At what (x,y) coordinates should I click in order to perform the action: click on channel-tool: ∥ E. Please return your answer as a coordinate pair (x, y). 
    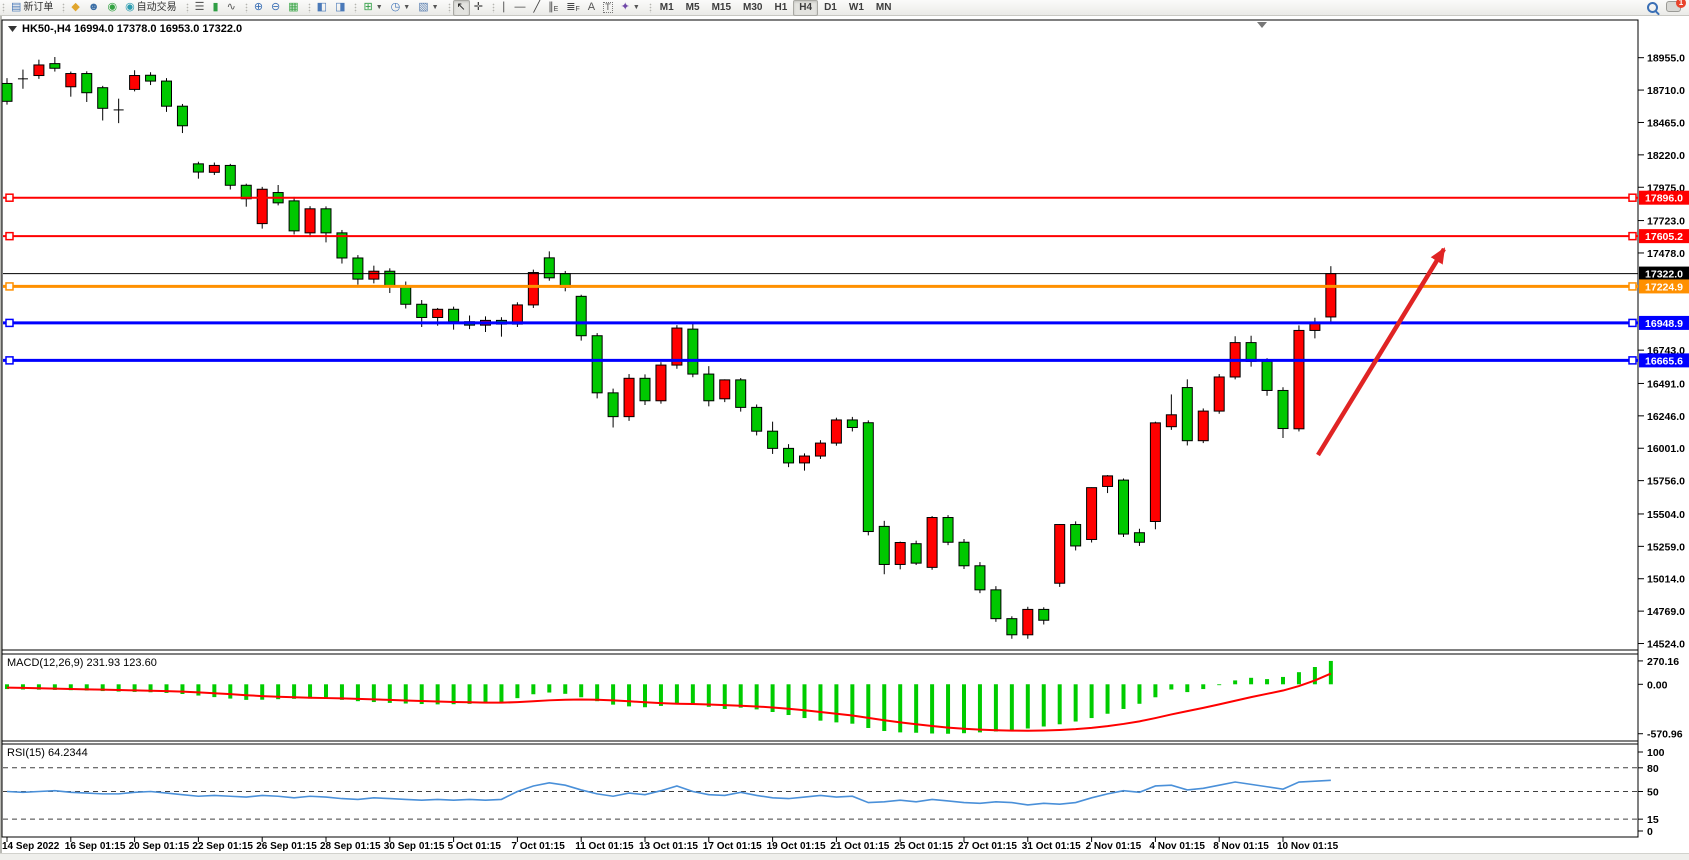
    Looking at the image, I should click on (553, 8).